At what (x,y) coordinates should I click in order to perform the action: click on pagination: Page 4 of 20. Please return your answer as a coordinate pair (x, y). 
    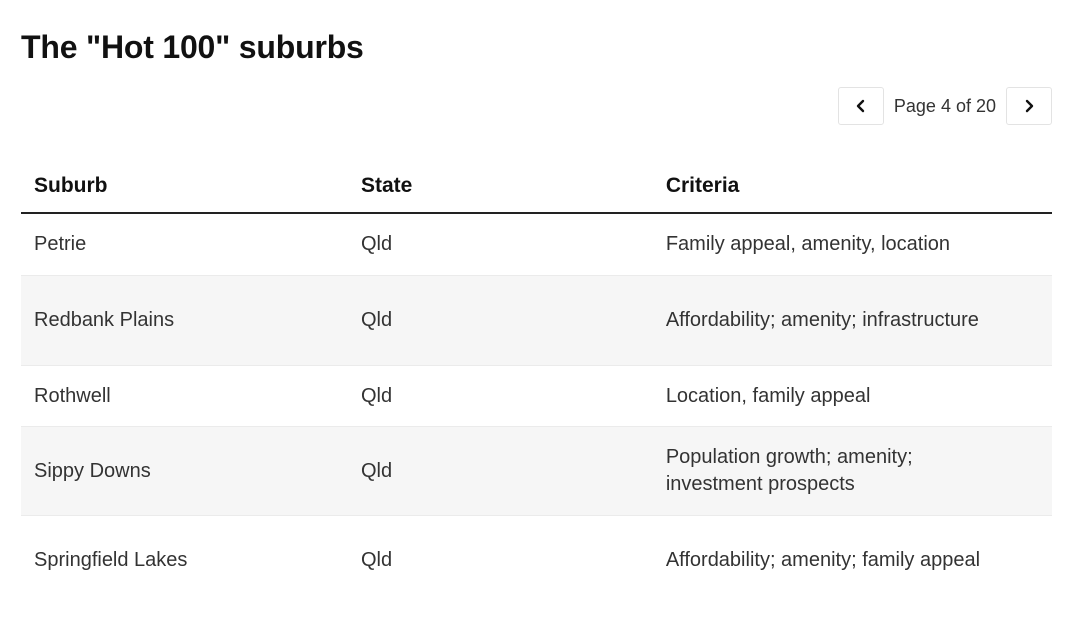
    Looking at the image, I should click on (944, 106).